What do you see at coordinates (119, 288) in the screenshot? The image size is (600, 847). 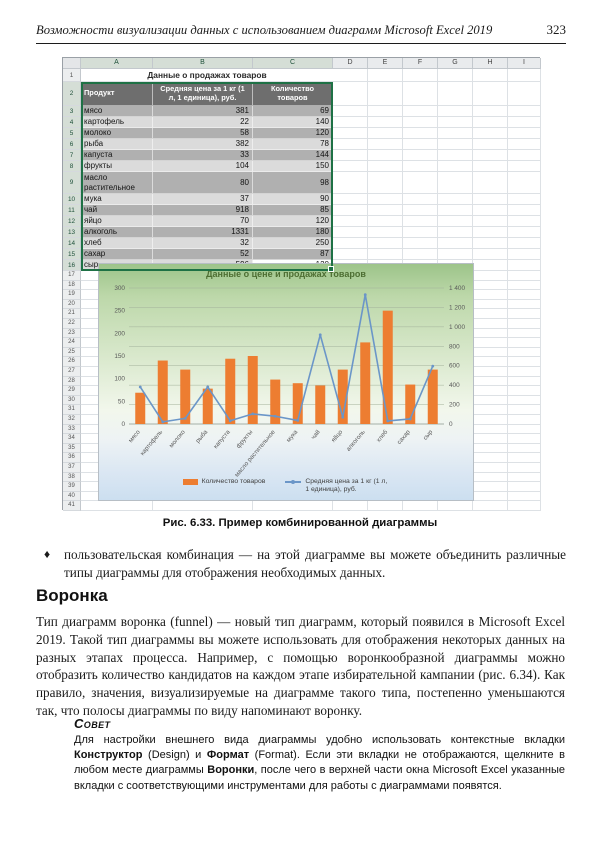 I see `svg-text: 300` at bounding box center [119, 288].